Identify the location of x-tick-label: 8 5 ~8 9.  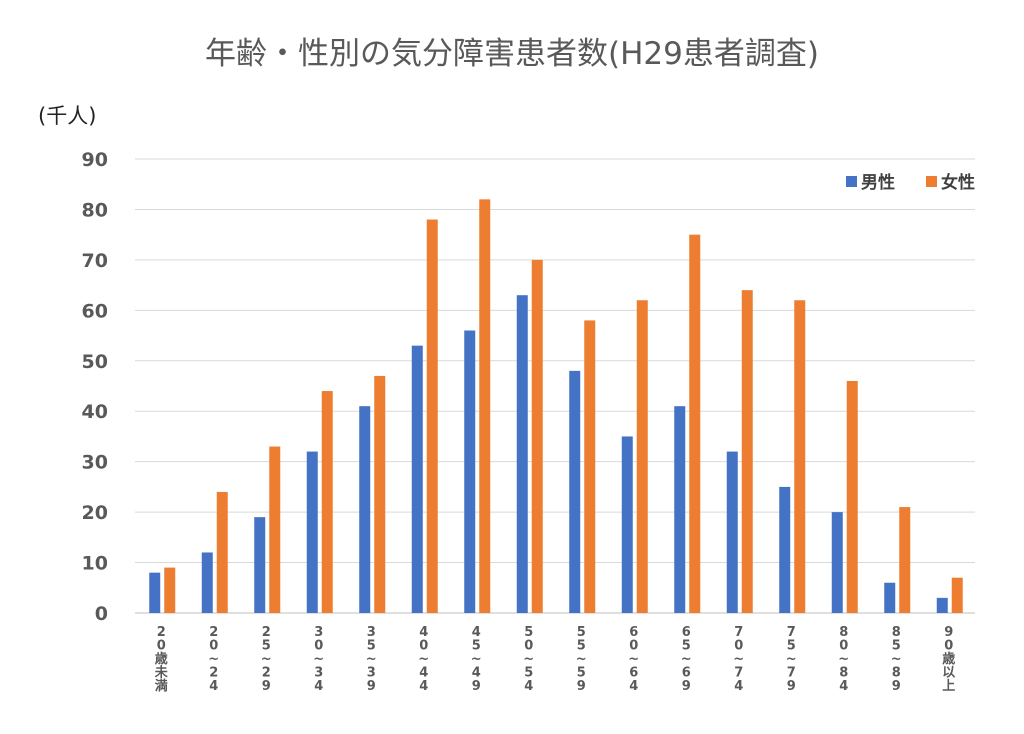
(896, 659).